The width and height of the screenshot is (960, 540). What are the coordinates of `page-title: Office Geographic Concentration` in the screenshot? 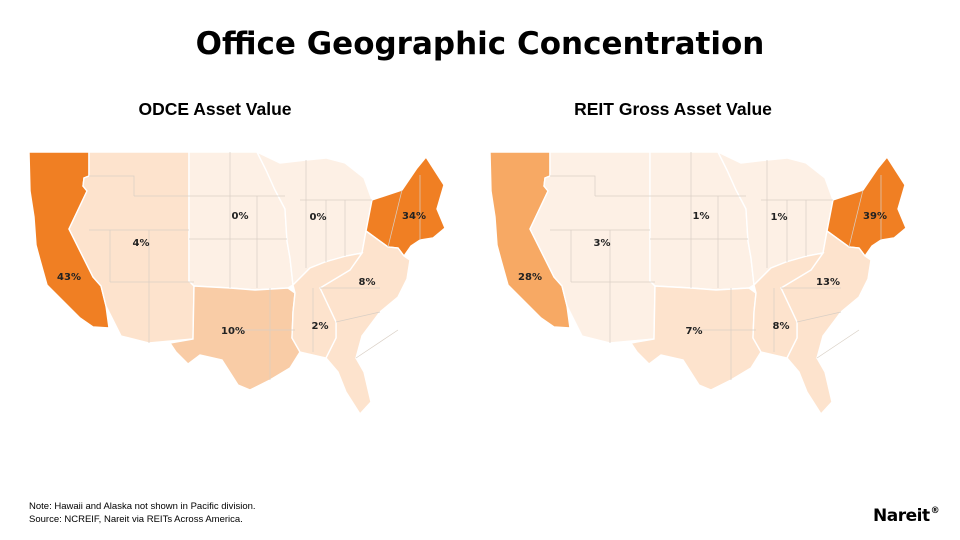 It's located at (480, 44).